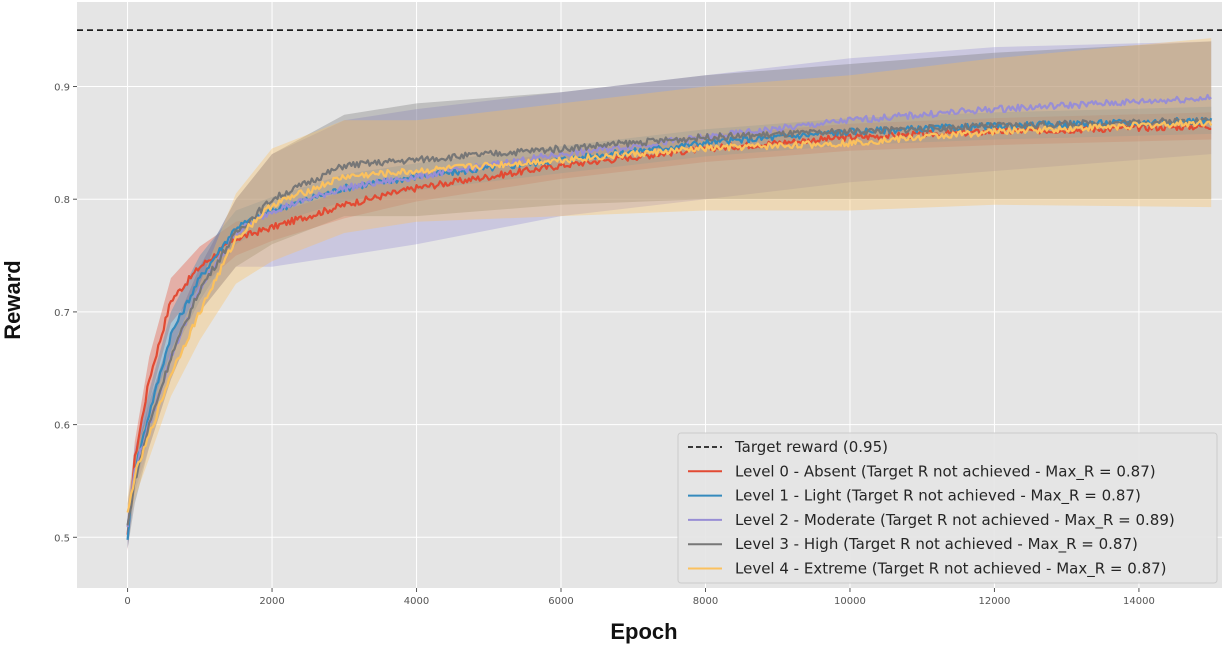  I want to click on legend-box, so click(947, 508).